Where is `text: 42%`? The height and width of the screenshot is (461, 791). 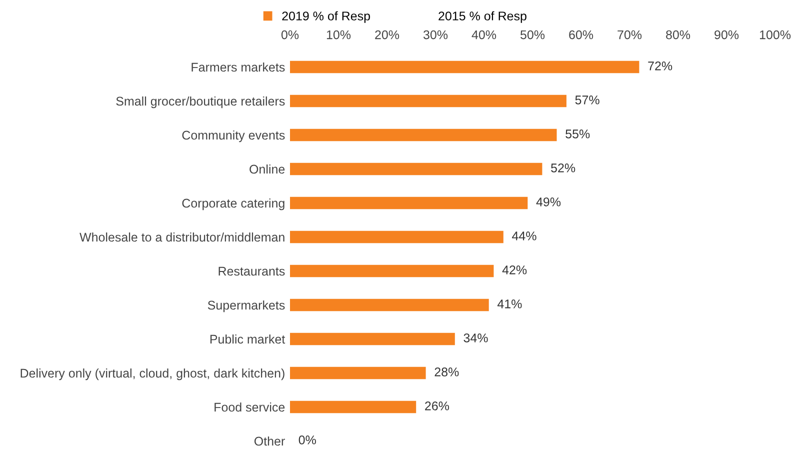 text: 42% is located at coordinates (514, 270).